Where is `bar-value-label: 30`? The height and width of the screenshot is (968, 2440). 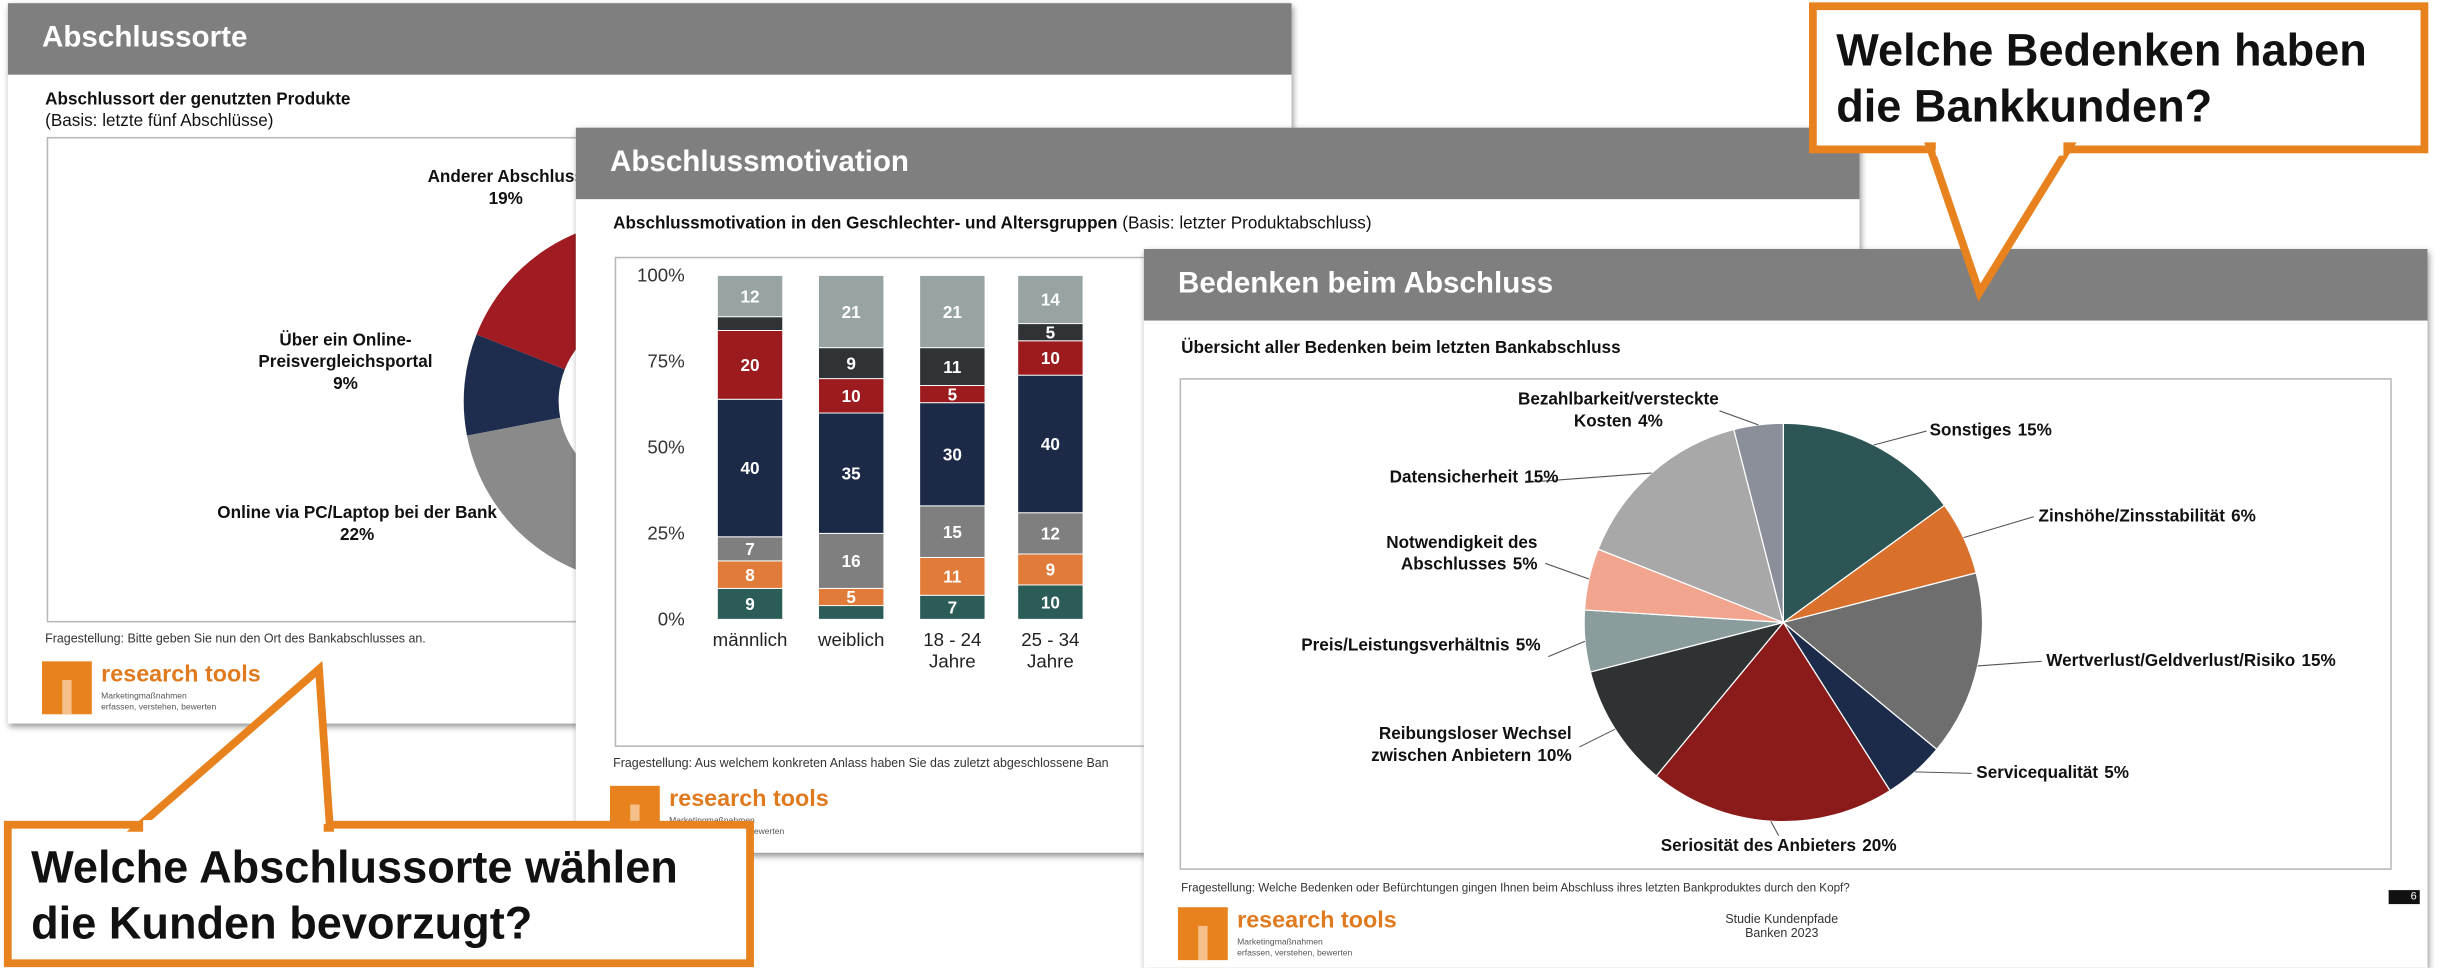
bar-value-label: 30 is located at coordinates (952, 454).